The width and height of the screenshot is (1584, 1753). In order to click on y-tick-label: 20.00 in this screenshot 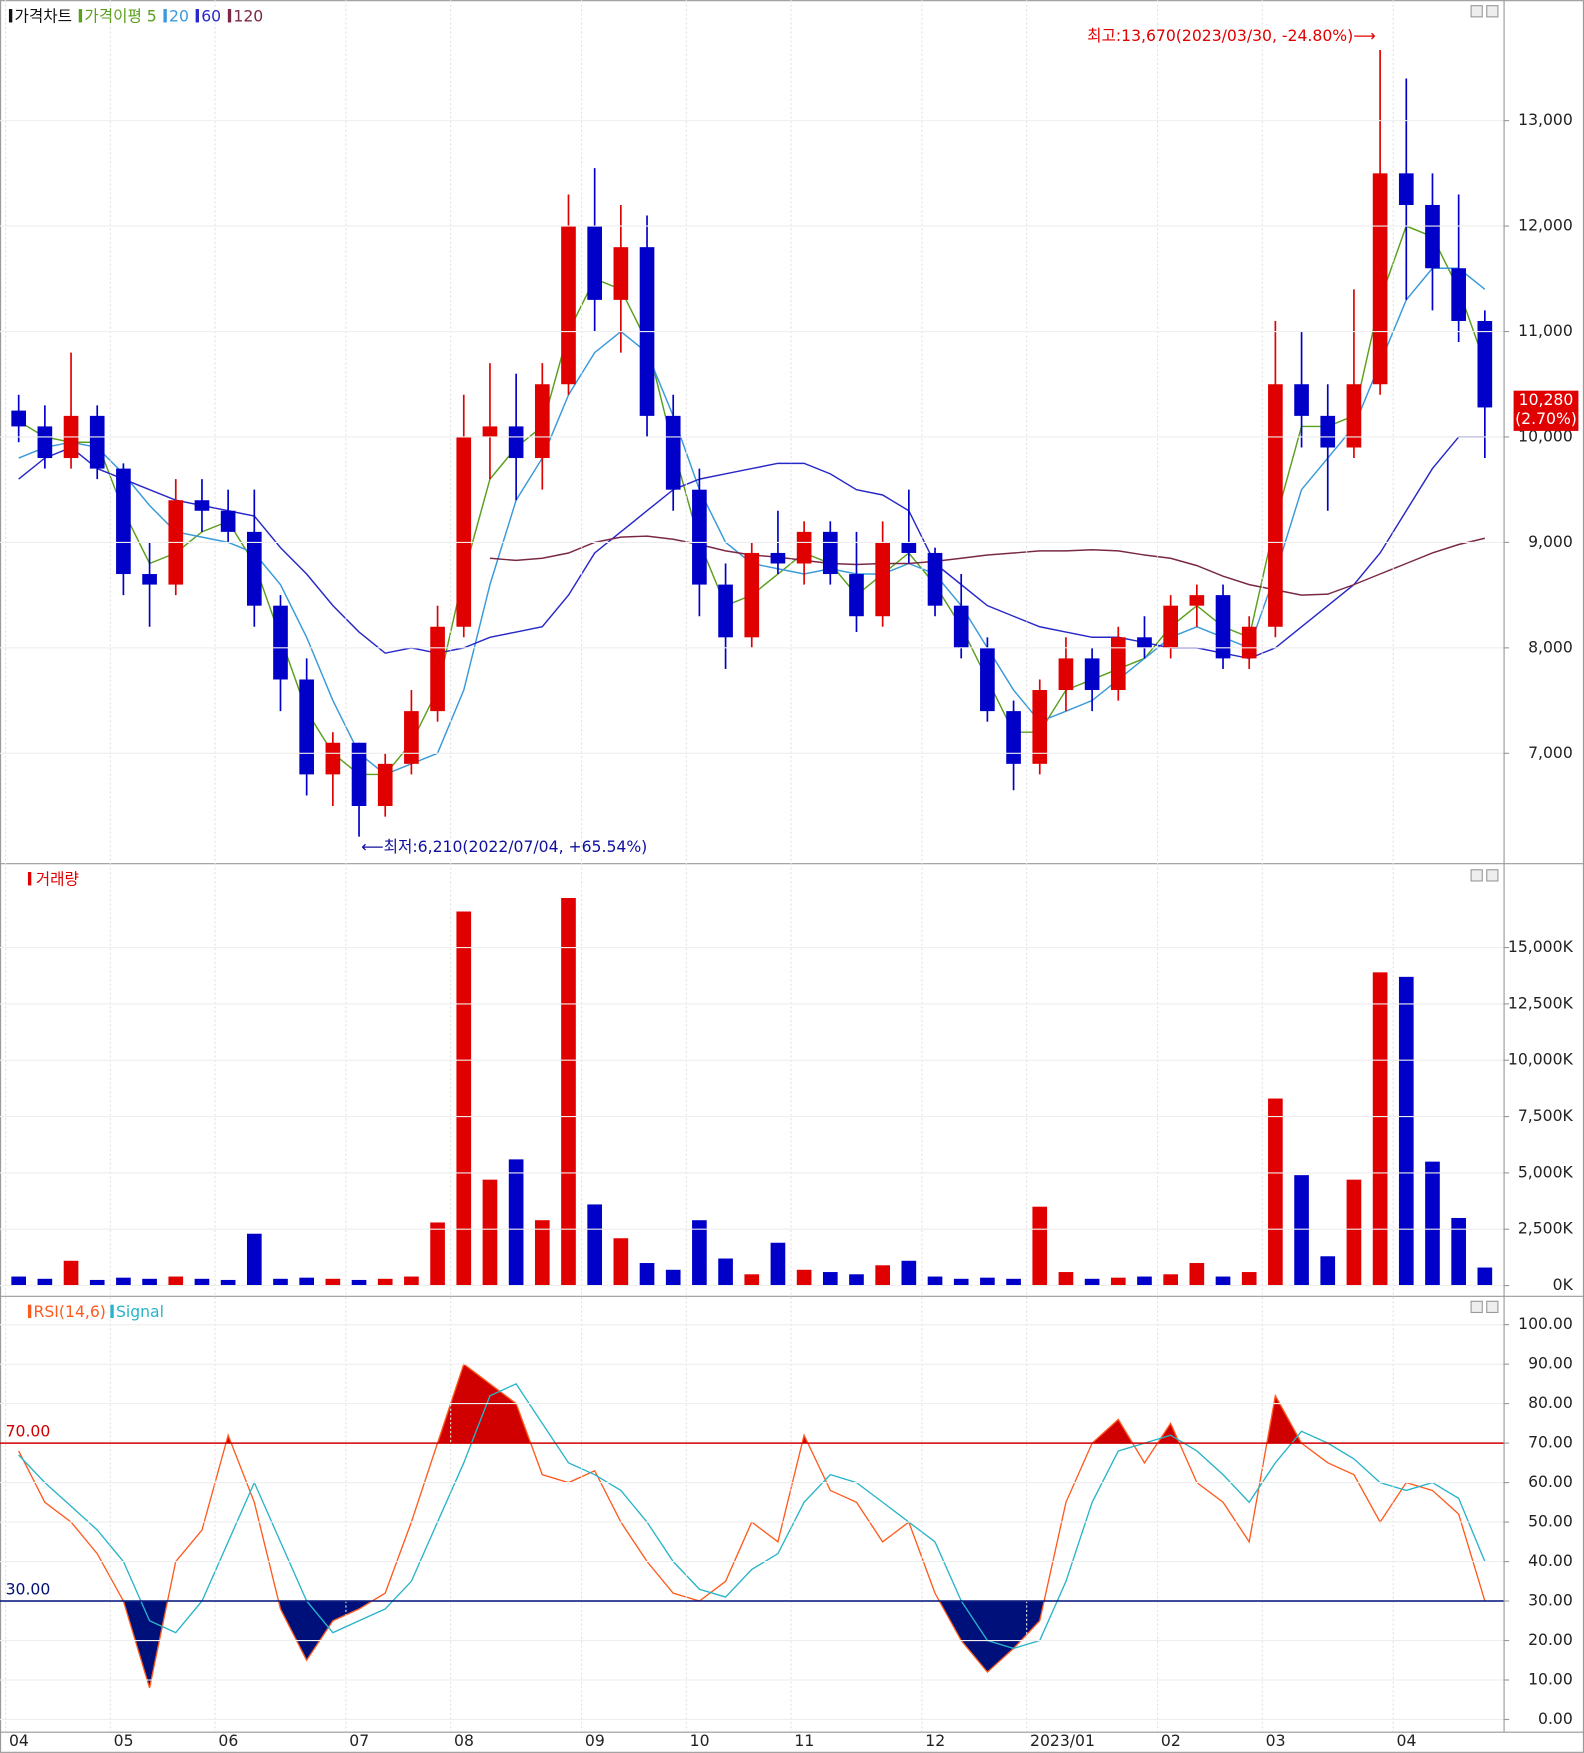, I will do `click(1550, 1639)`.